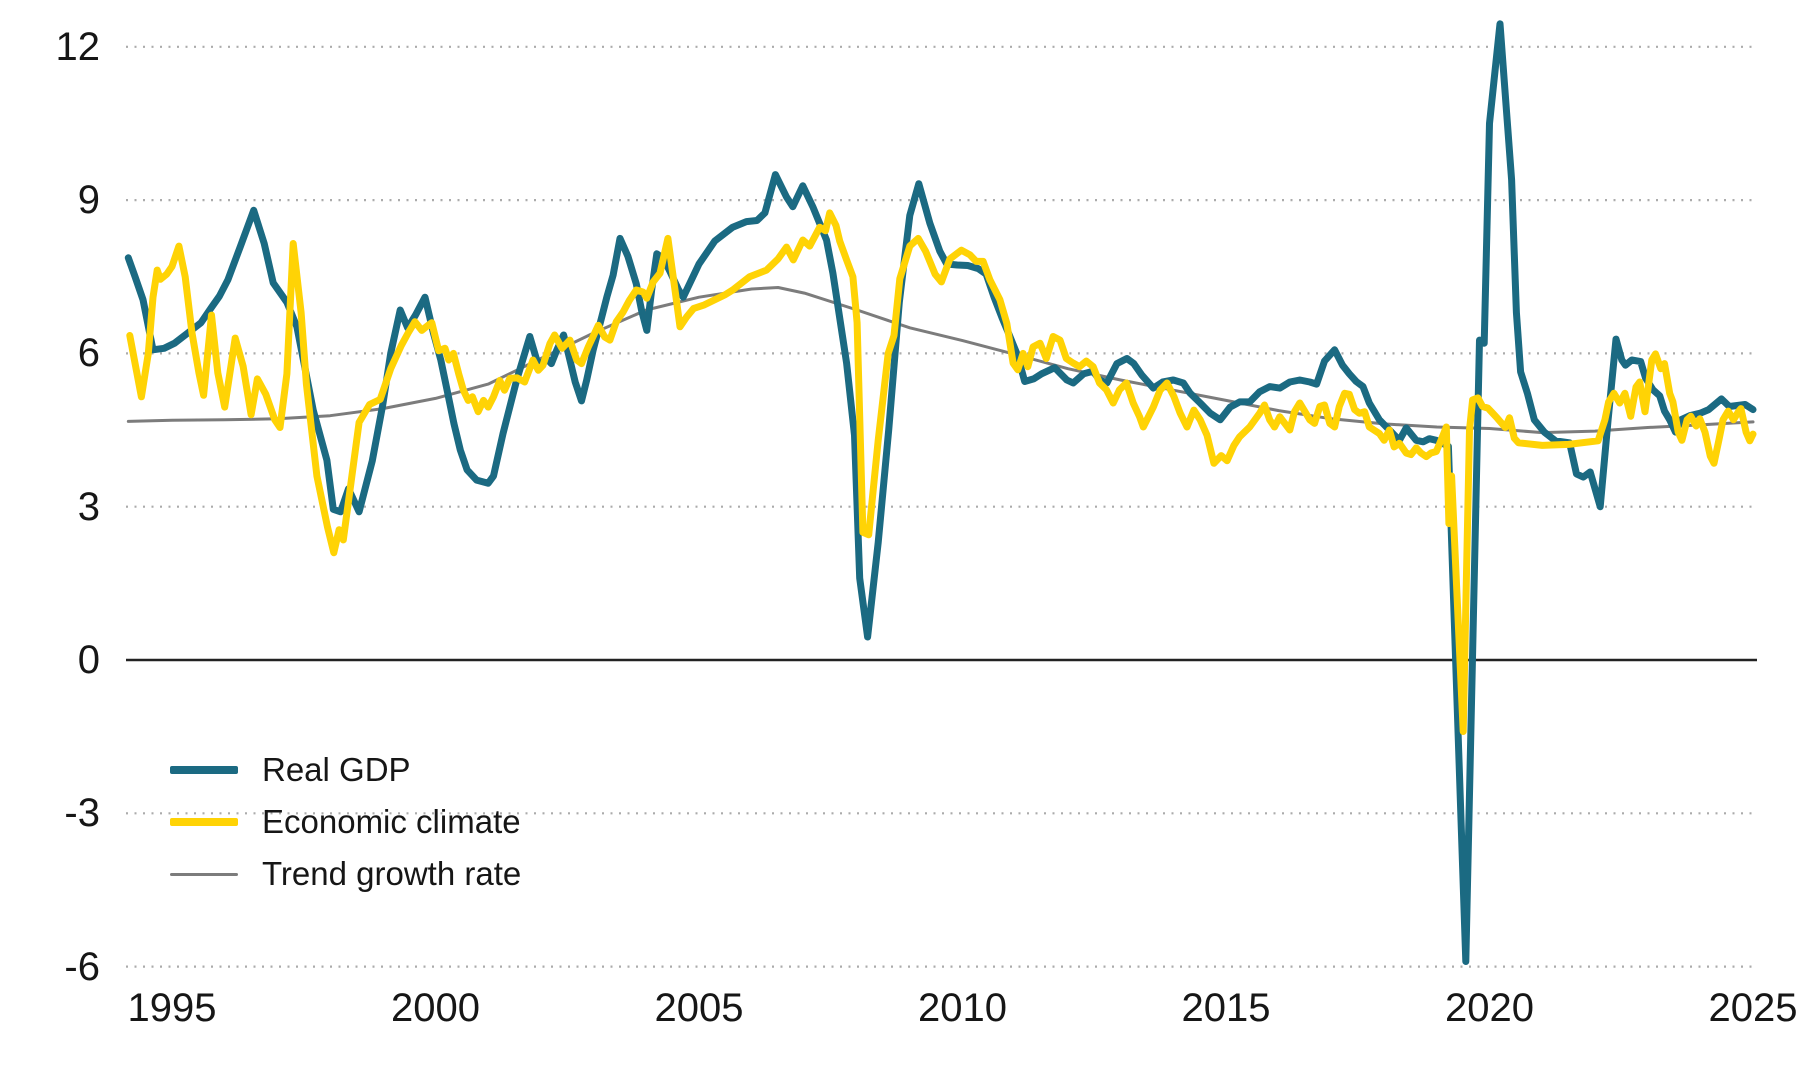 The height and width of the screenshot is (1080, 1800). I want to click on legend-item-trend-growth-rate: Trend growth rate, so click(345, 874).